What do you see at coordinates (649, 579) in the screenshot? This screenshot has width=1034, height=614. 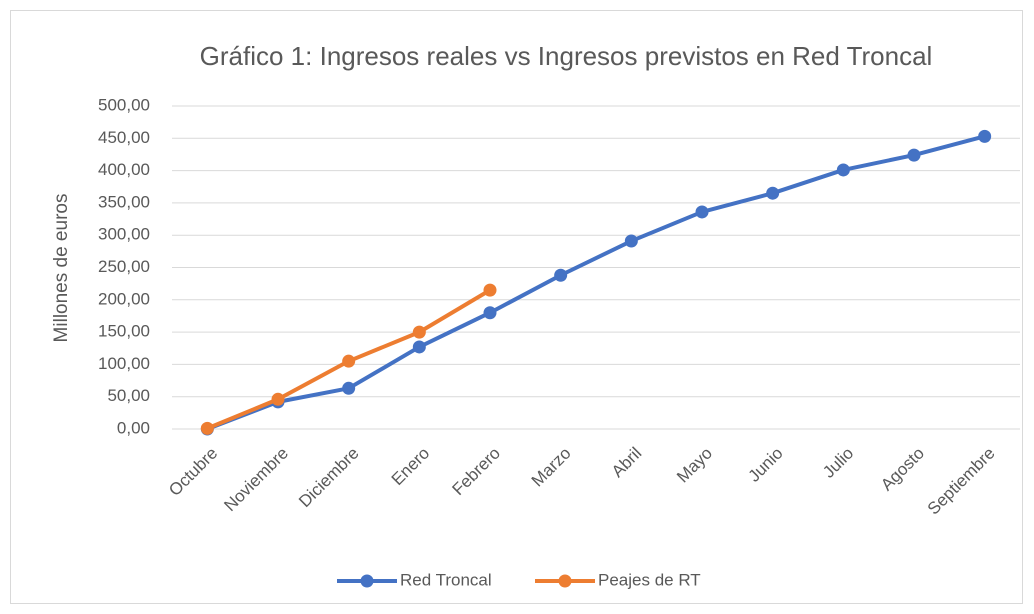 I see `legend-label: Peajes de RT` at bounding box center [649, 579].